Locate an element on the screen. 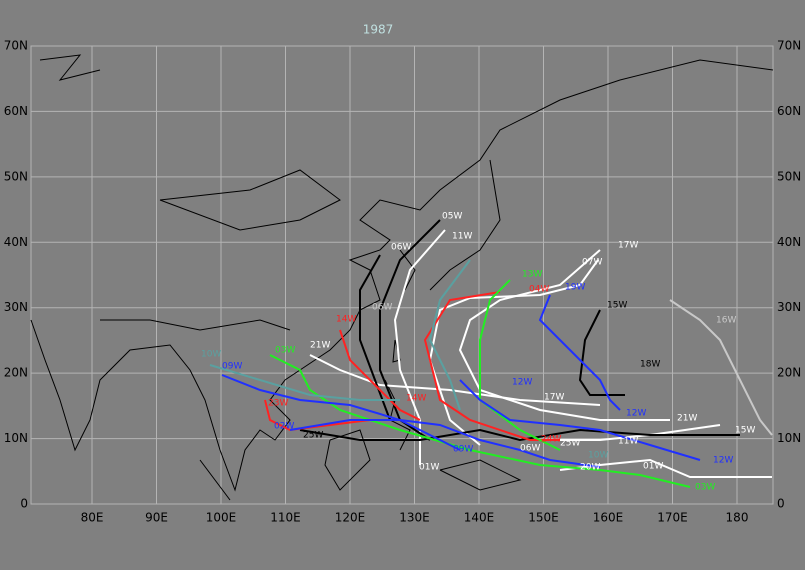 This screenshot has height=570, width=805. storm-label: 07W is located at coordinates (592, 263).